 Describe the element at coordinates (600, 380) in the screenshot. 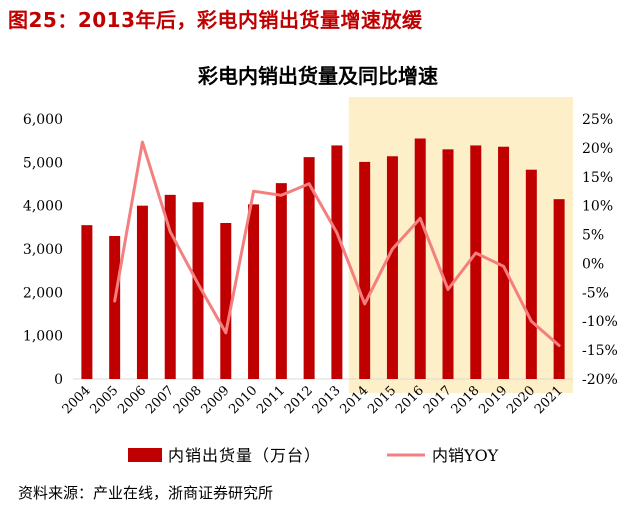

I see `y-right-tick: -20%` at that location.